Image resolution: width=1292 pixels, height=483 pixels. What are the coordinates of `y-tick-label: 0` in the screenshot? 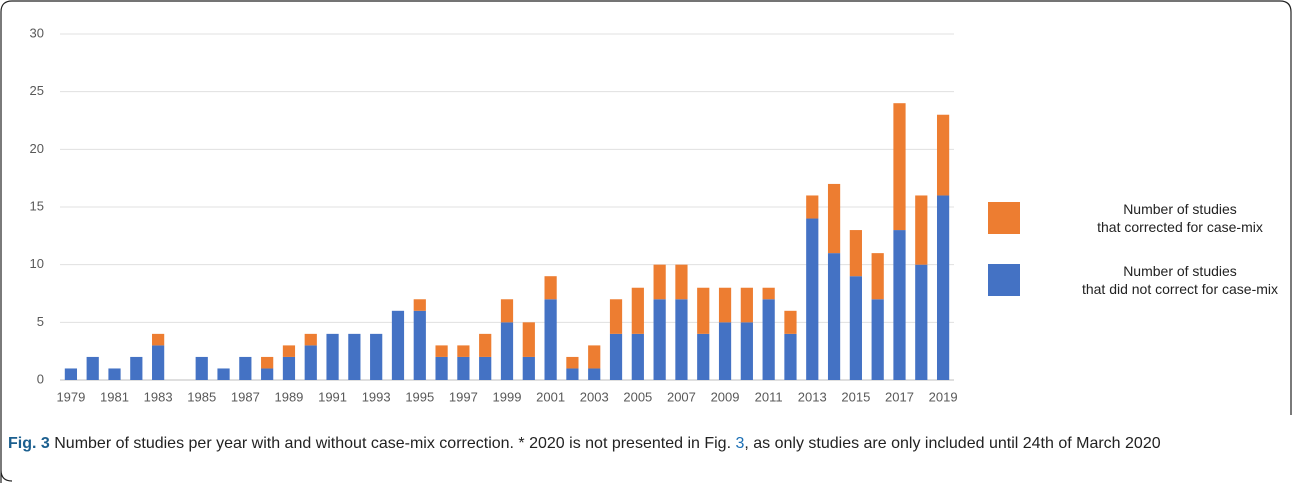 It's located at (40, 378).